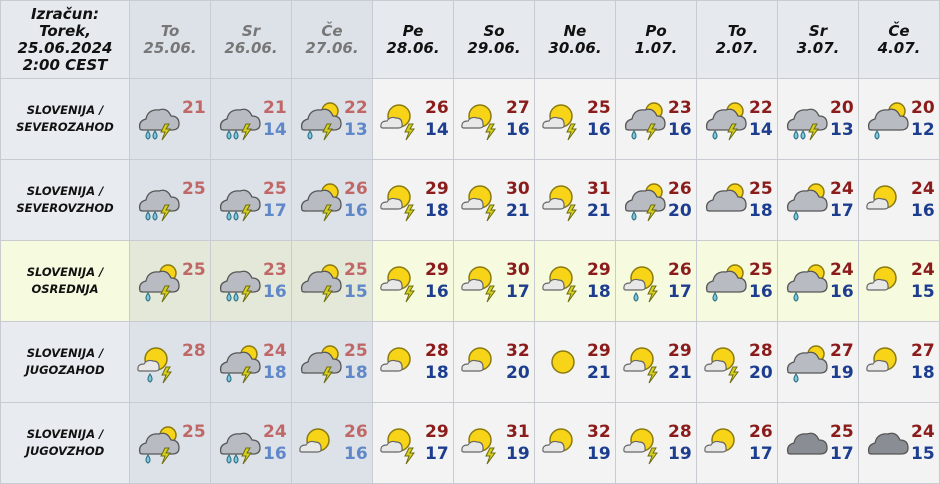  Describe the element at coordinates (518, 432) in the screenshot. I see `max-temp: 31` at that location.